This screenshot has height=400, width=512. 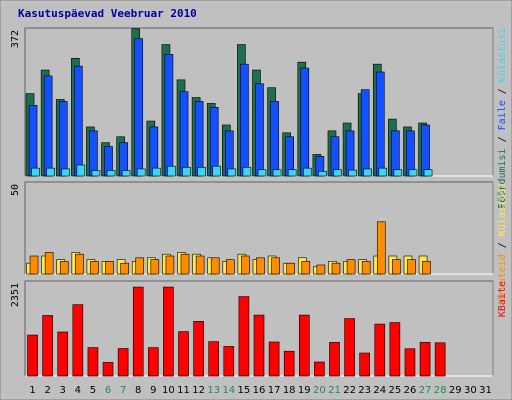 I want to click on x-tick-label: 13, so click(x=213, y=390).